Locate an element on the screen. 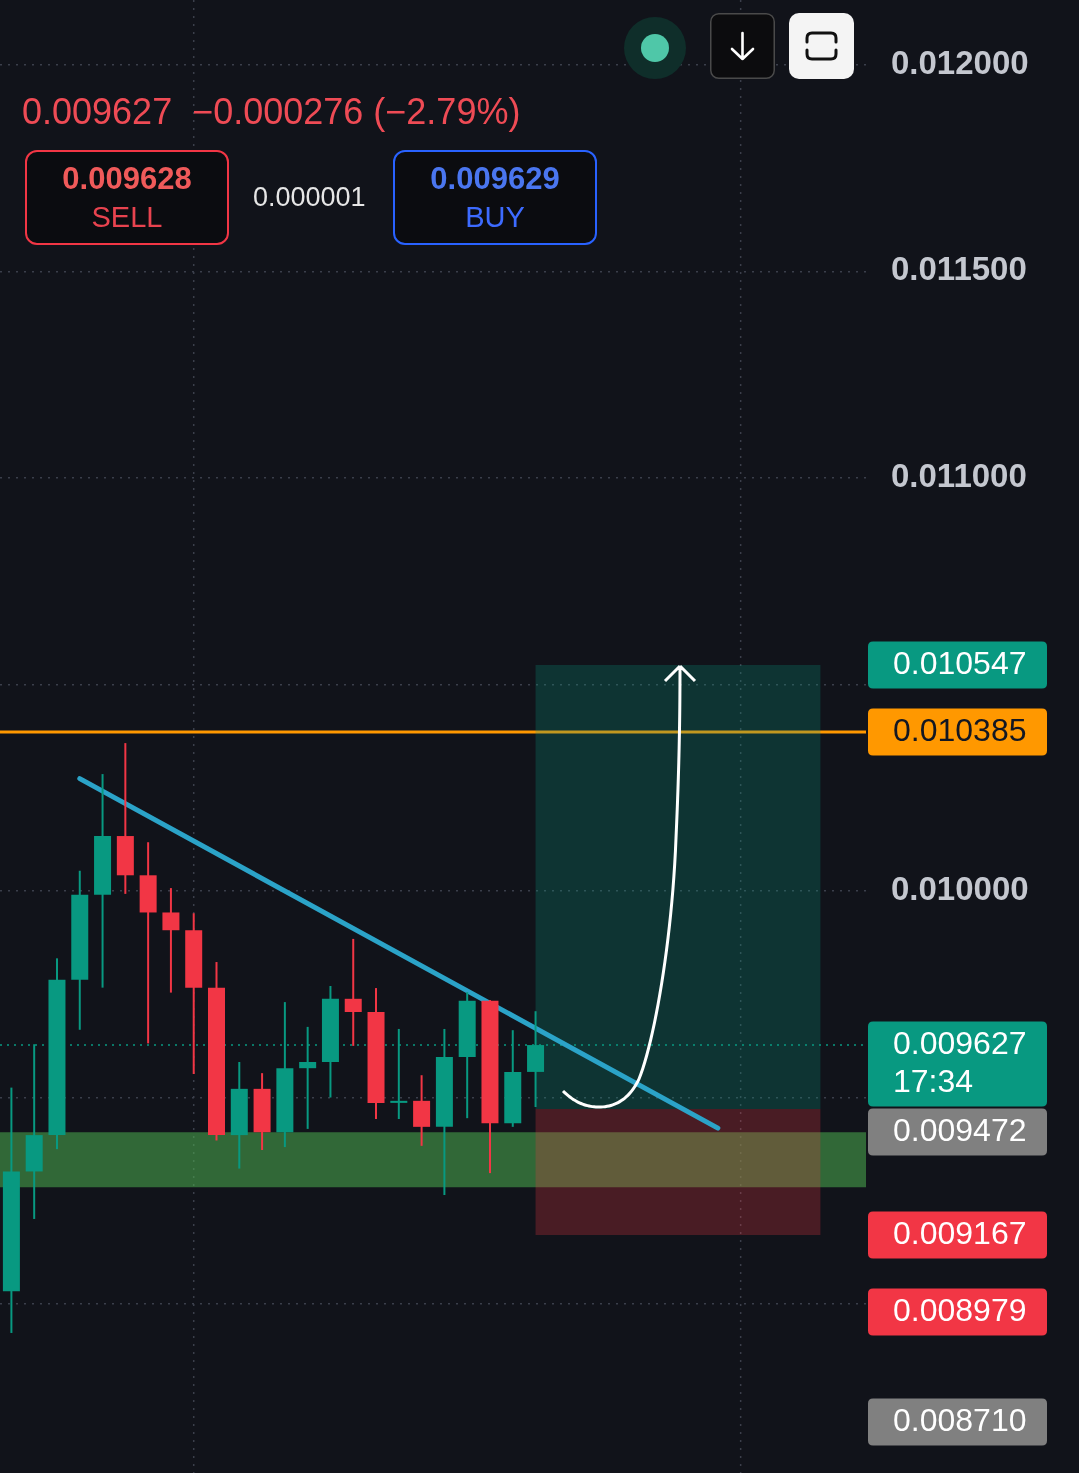  y-tick-label: 0.011000 is located at coordinates (959, 476).